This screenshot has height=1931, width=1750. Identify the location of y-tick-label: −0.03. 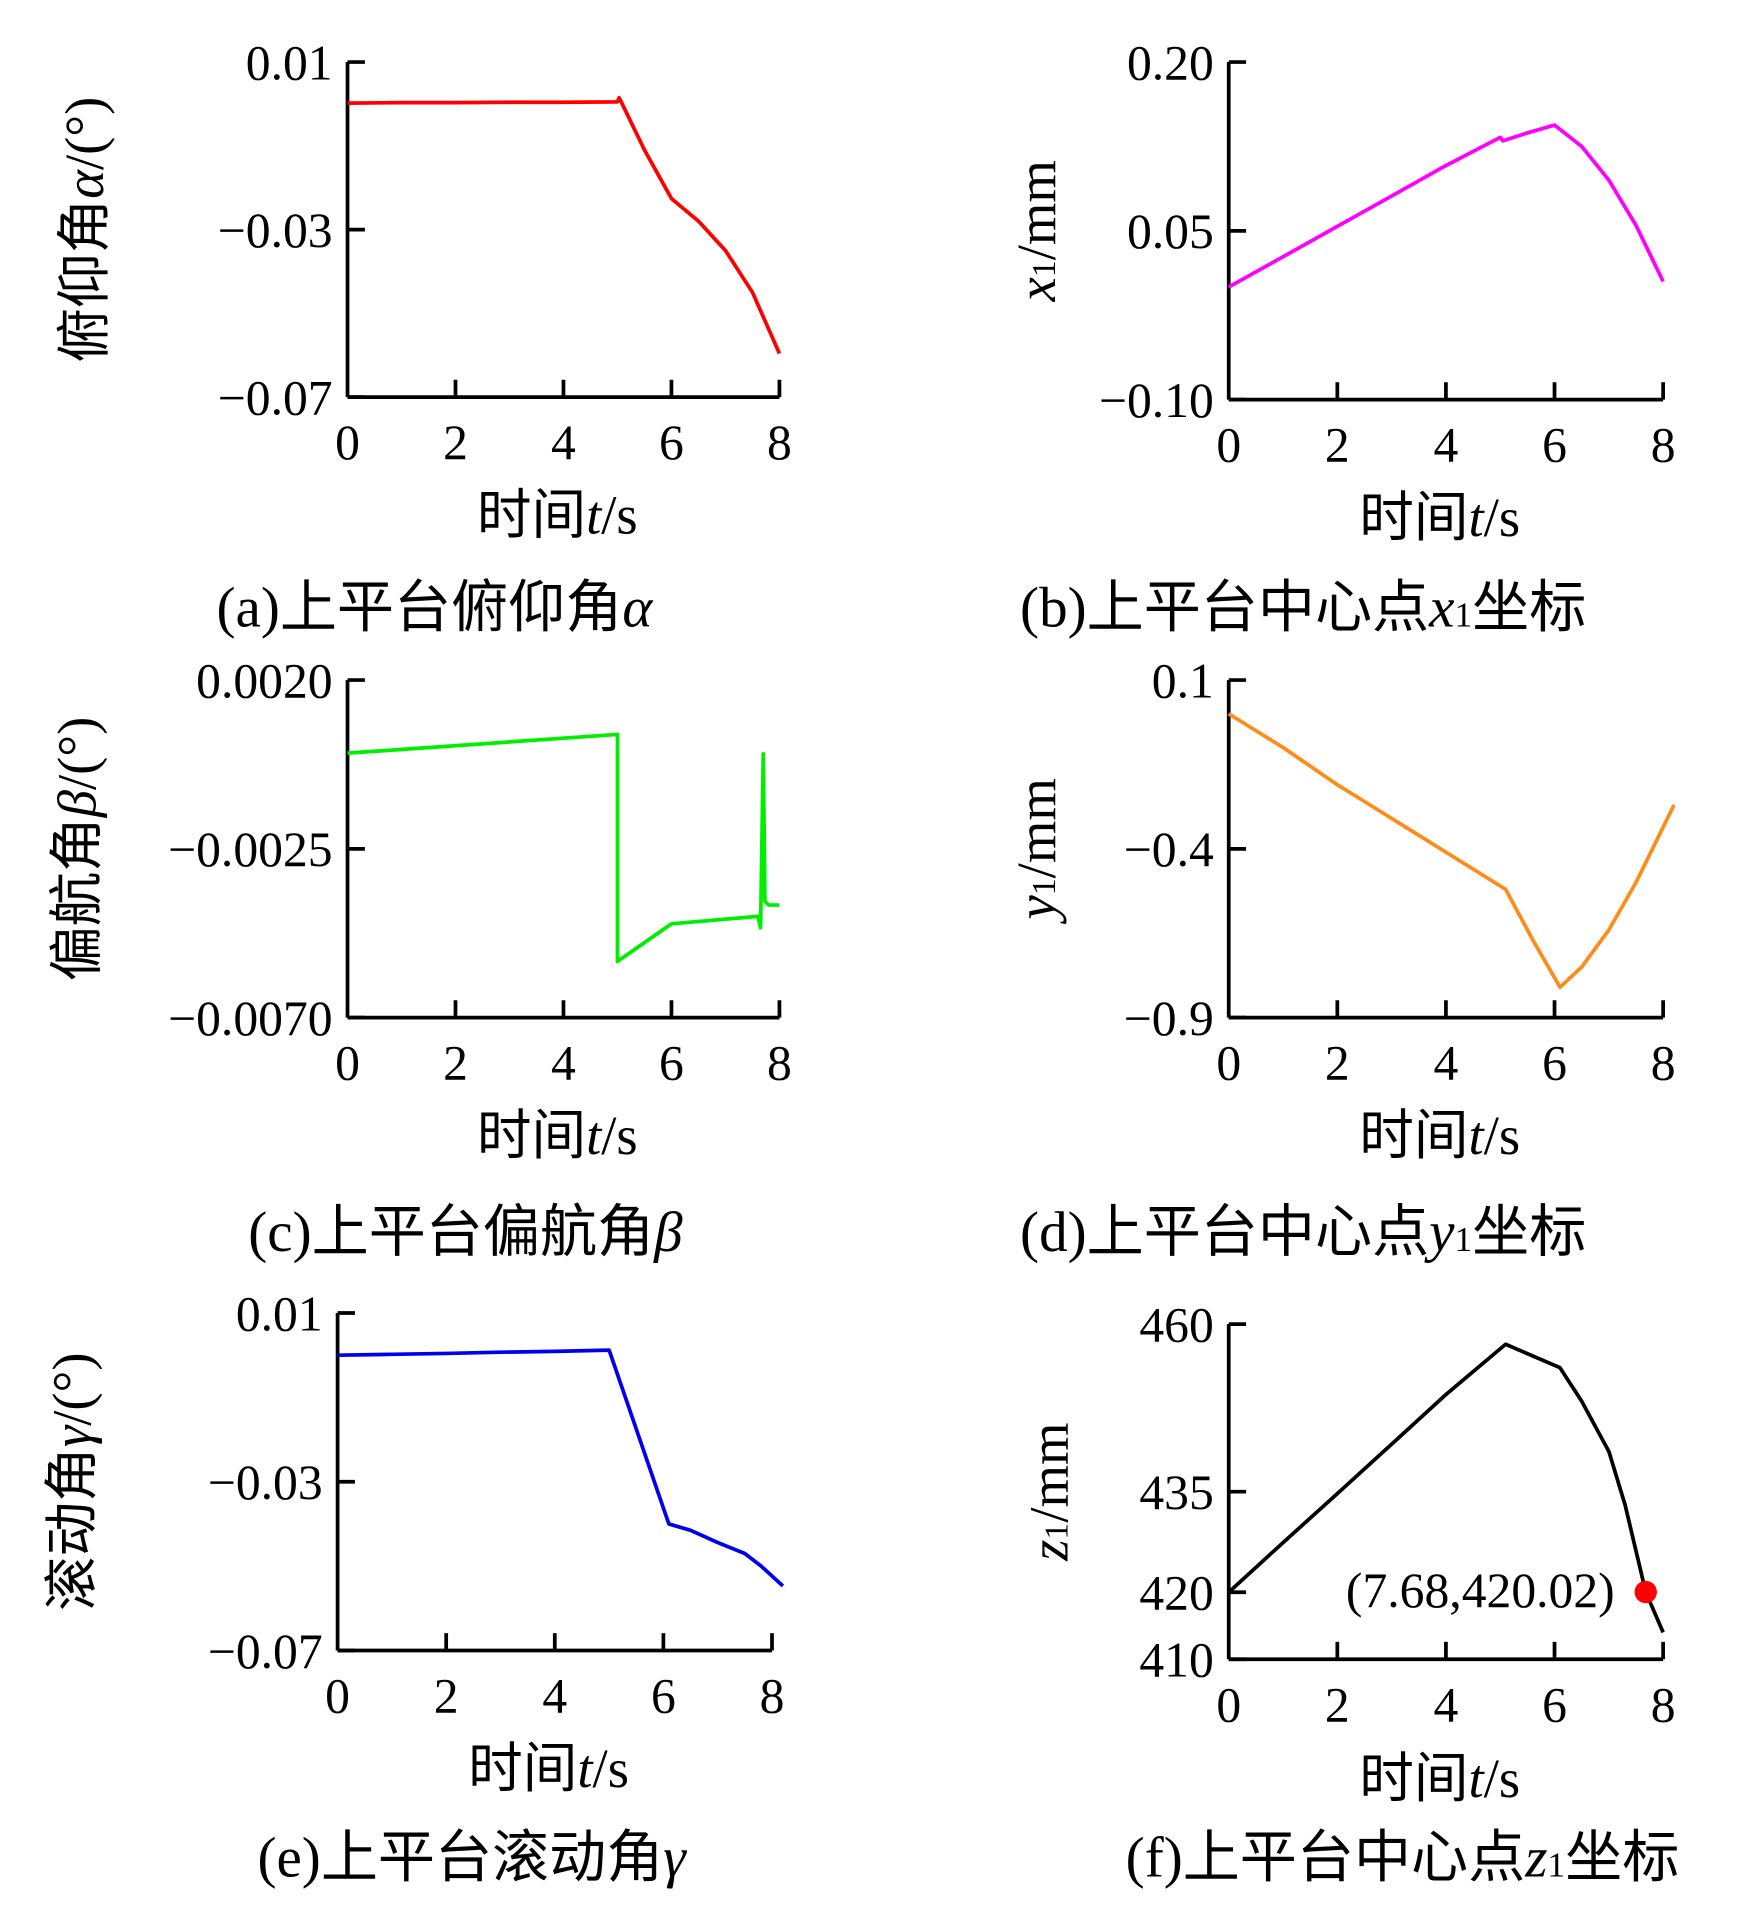
(275, 230).